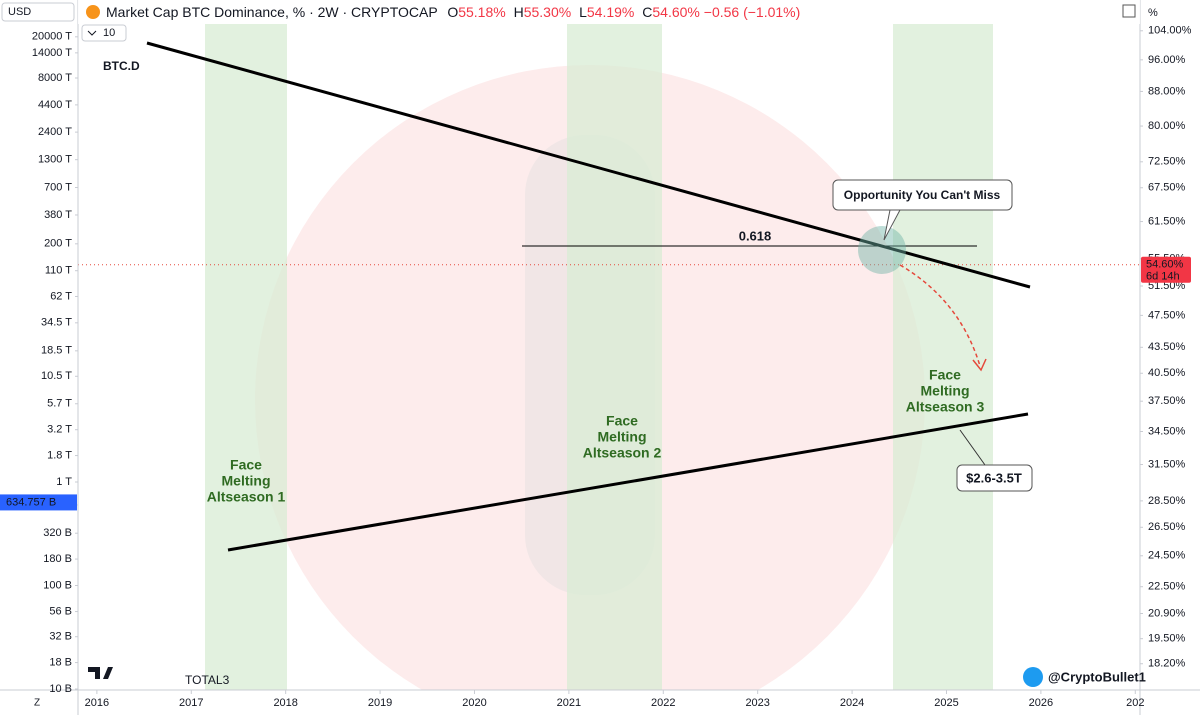 The height and width of the screenshot is (715, 1200). Describe the element at coordinates (583, 12) in the screenshot. I see `ohlc-key: L` at that location.